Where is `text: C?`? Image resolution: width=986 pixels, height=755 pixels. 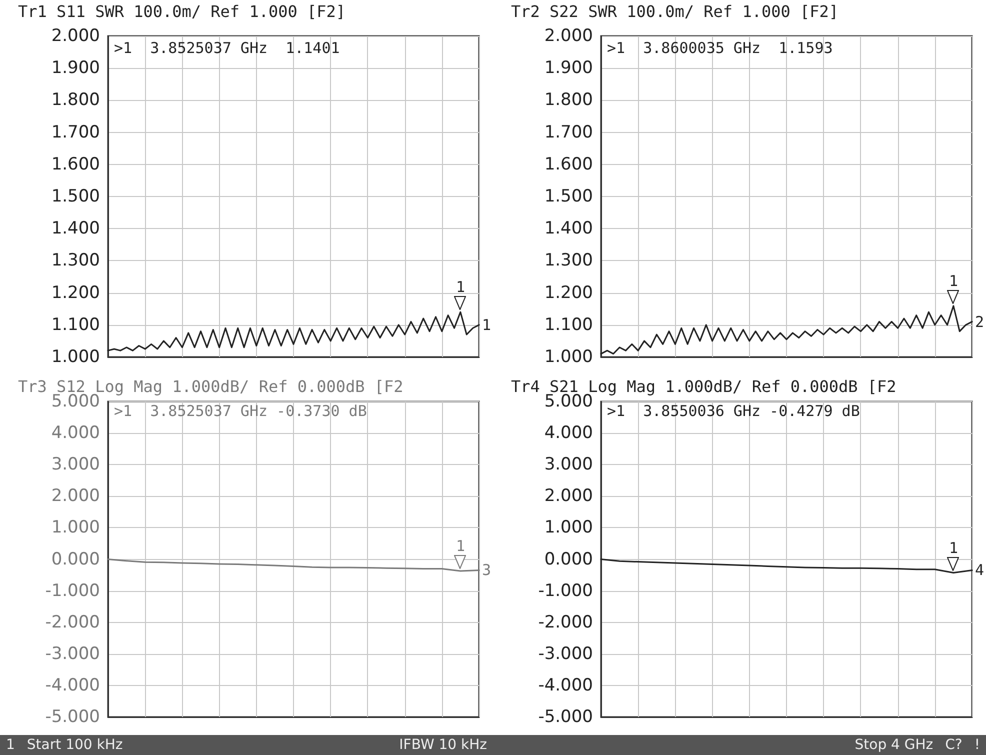
text: C? is located at coordinates (954, 745).